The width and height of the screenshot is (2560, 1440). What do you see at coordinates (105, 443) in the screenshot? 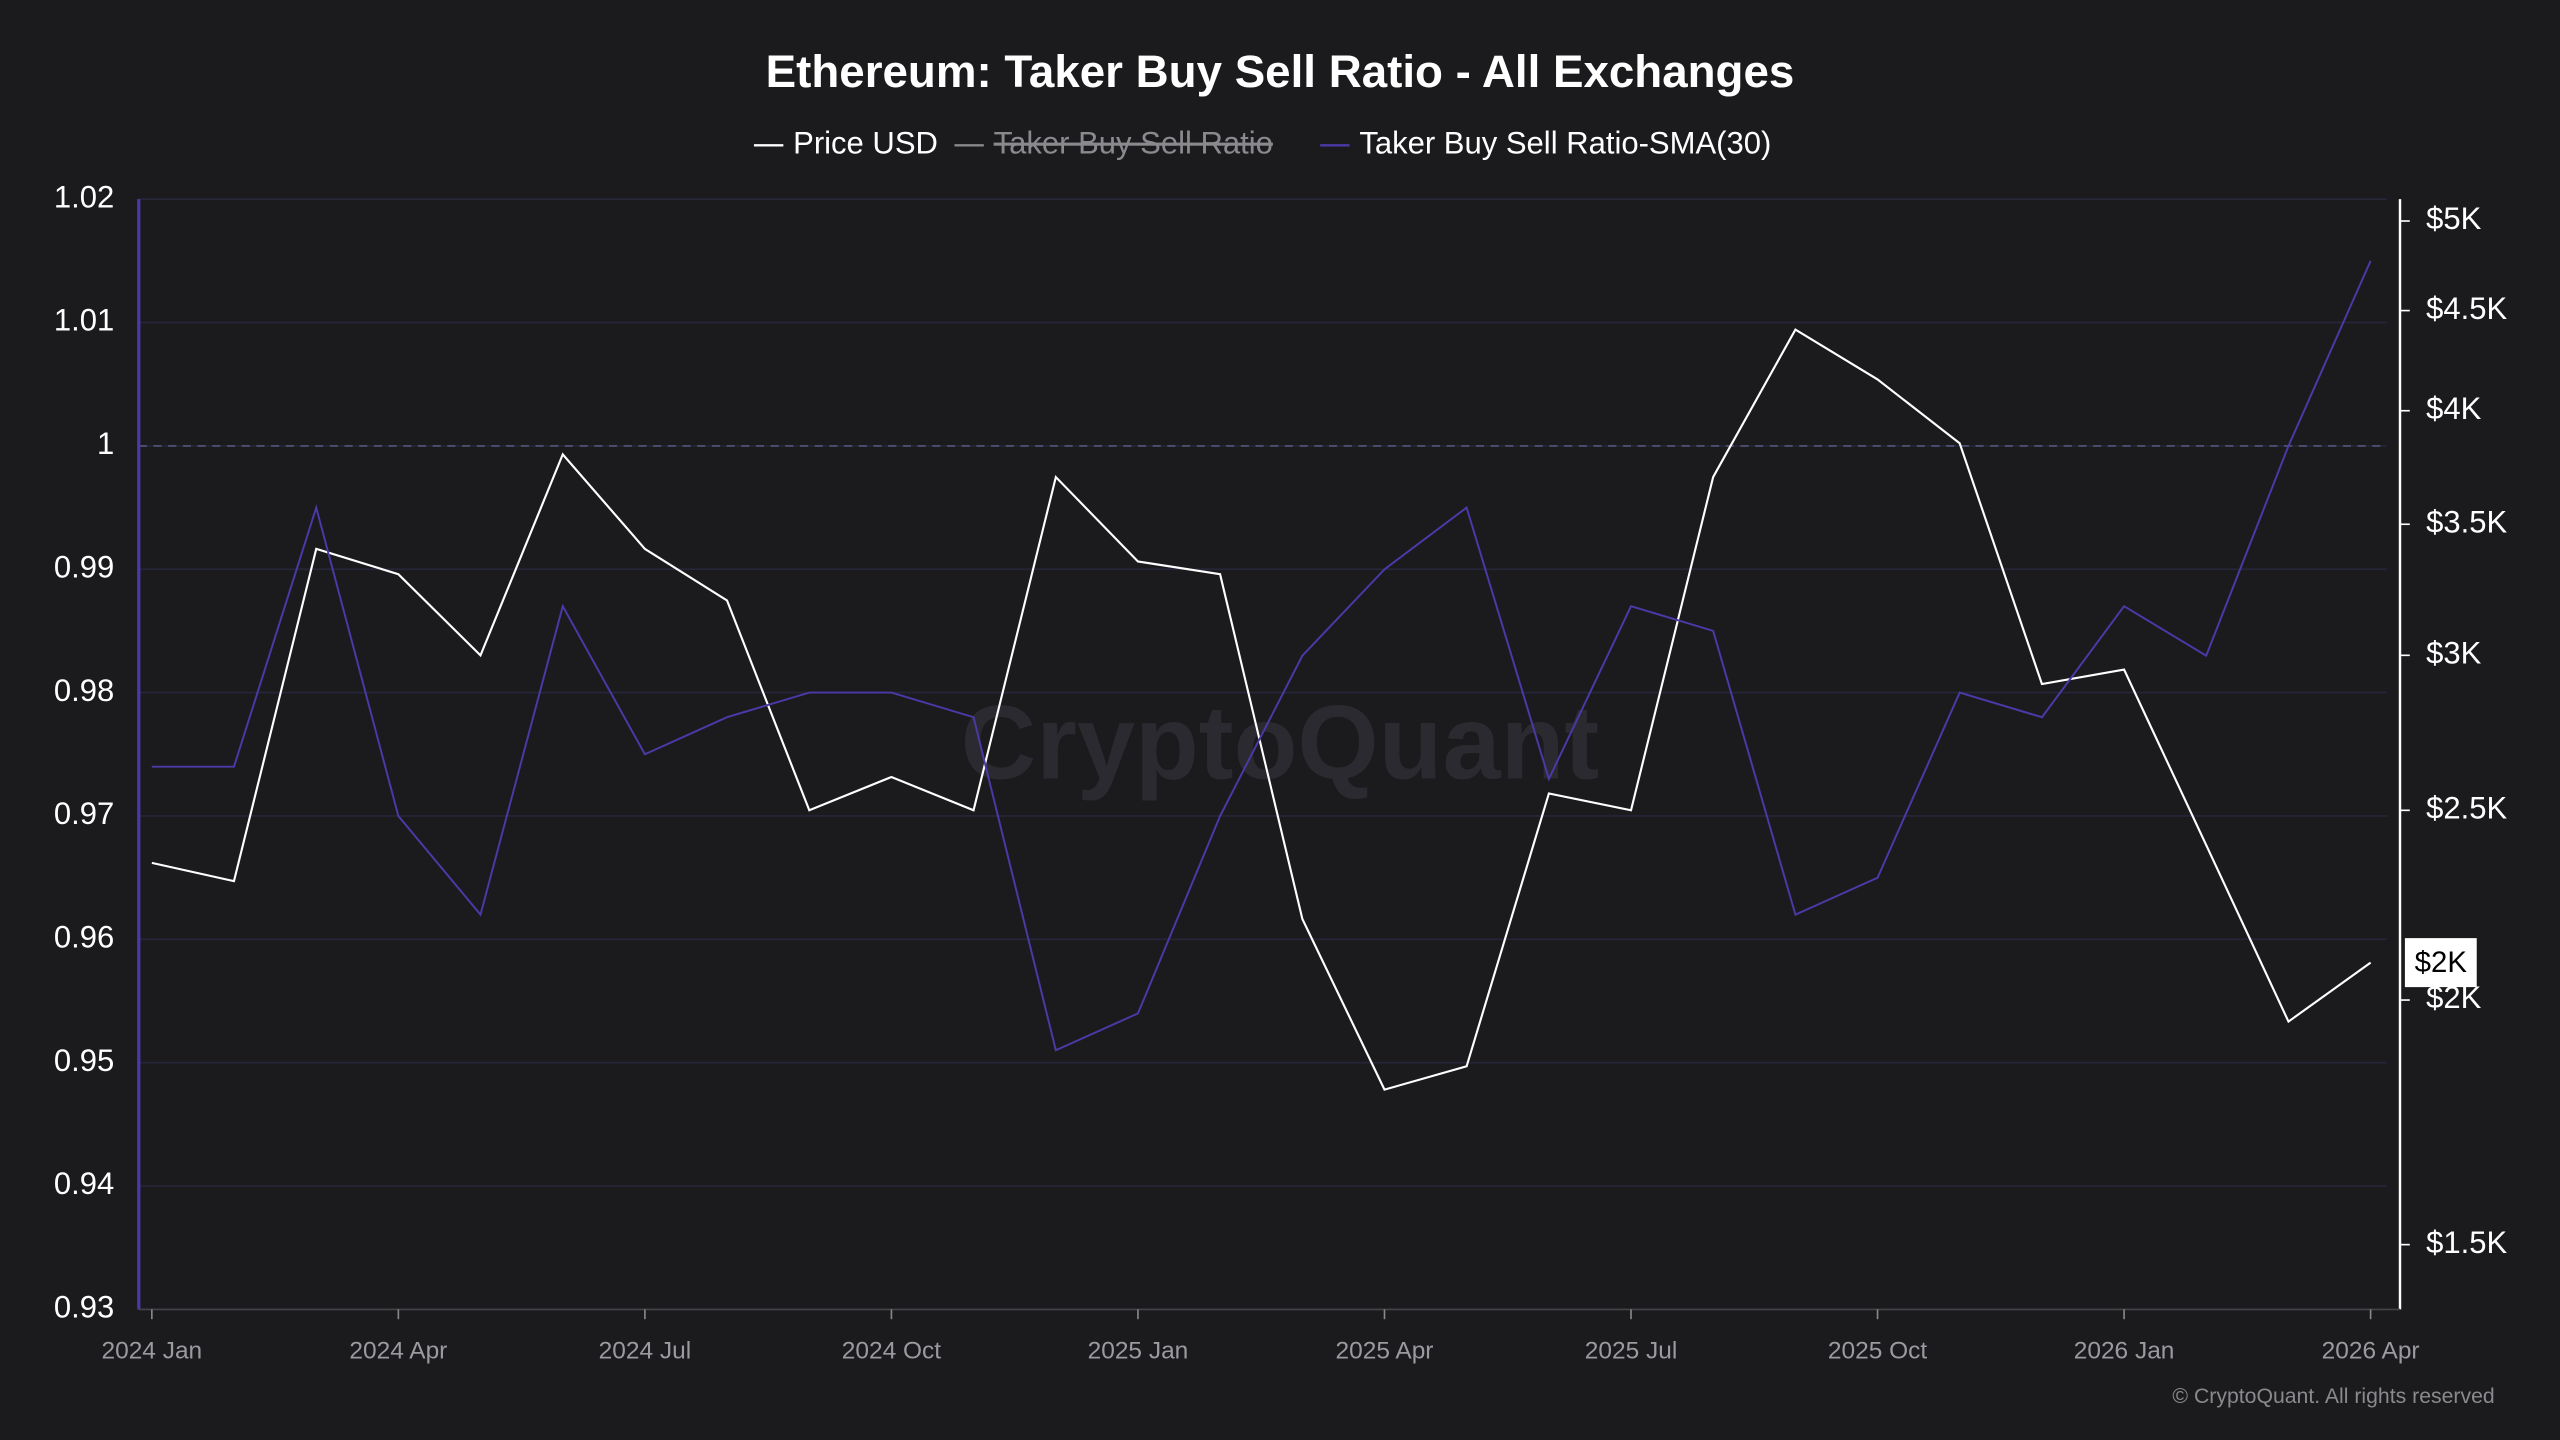
I see `y-tick-label: 1` at bounding box center [105, 443].